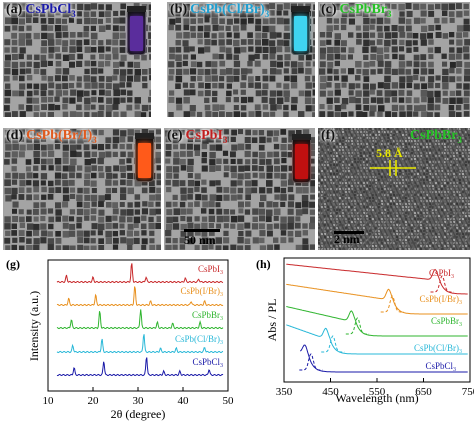 The height and width of the screenshot is (426, 474). Describe the element at coordinates (61, 136) in the screenshot. I see `panel-title: CsPb(Br/I)3` at that location.